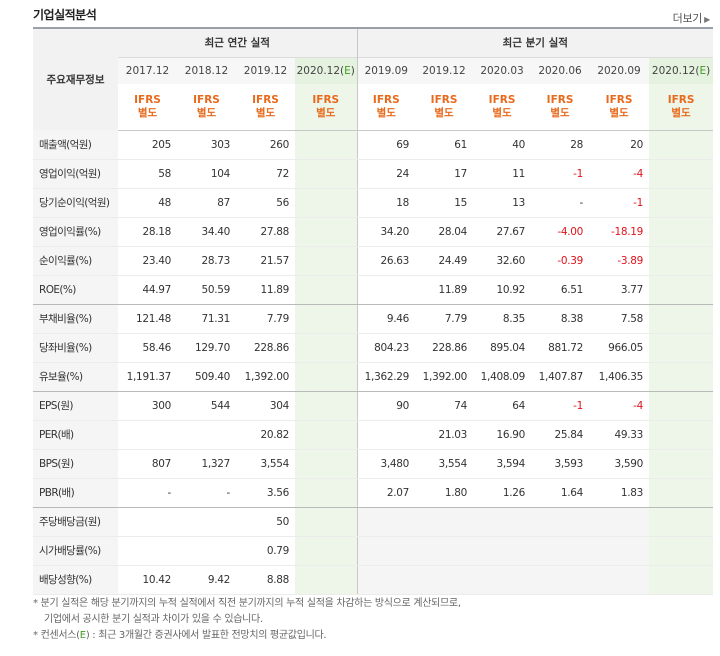 The height and width of the screenshot is (656, 720). I want to click on quarter-value: 21.03, so click(444, 435).